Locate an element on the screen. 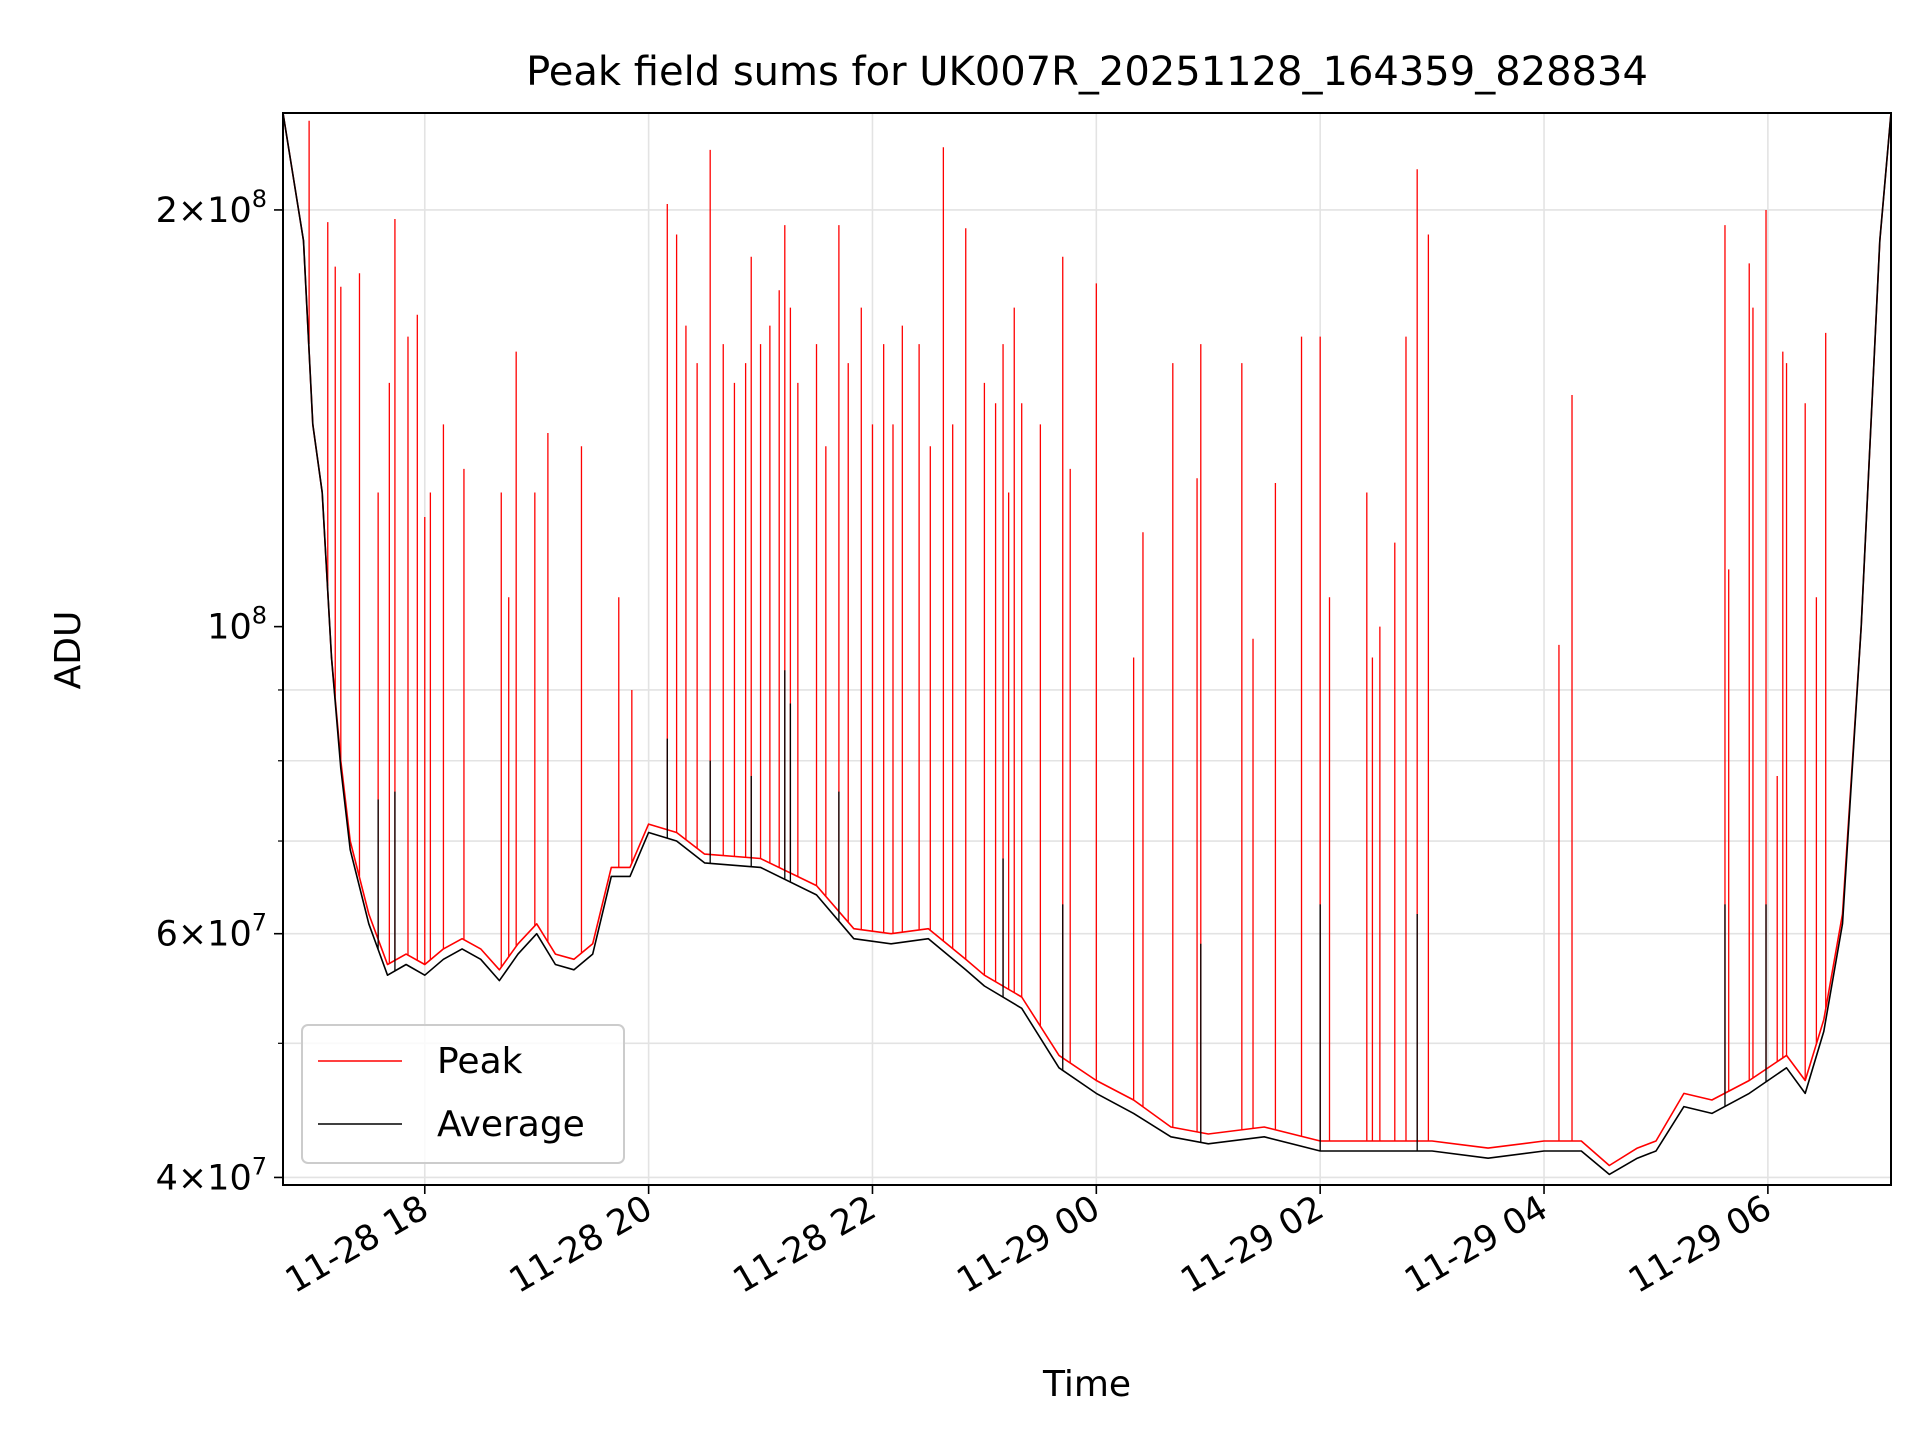 The width and height of the screenshot is (1920, 1440). legend-peak-label: Peak is located at coordinates (480, 1061).